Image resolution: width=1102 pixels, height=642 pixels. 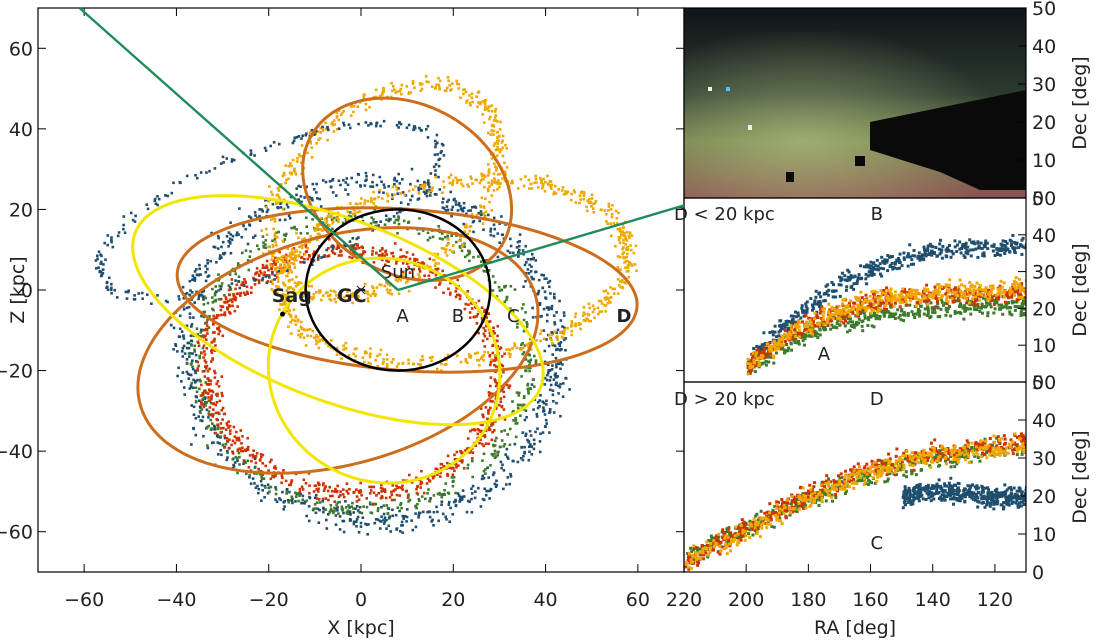 I want to click on solar-circle, so click(x=398, y=290).